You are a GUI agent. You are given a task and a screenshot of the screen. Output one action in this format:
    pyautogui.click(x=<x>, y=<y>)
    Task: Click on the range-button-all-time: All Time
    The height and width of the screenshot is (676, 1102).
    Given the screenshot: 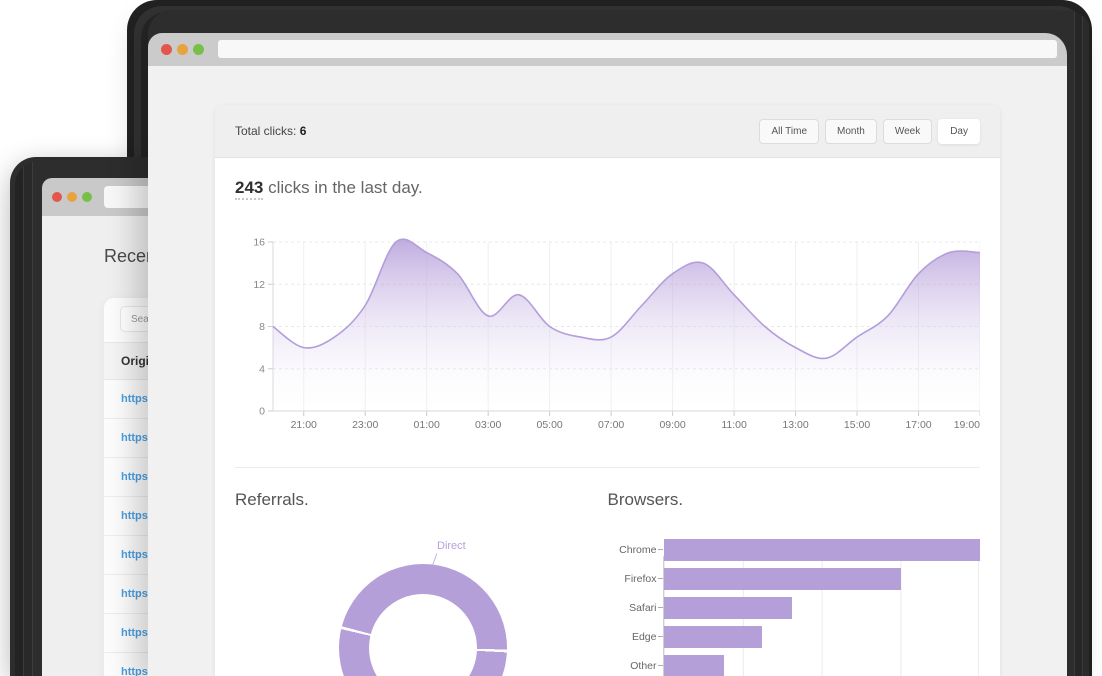 What is the action you would take?
    pyautogui.click(x=789, y=131)
    